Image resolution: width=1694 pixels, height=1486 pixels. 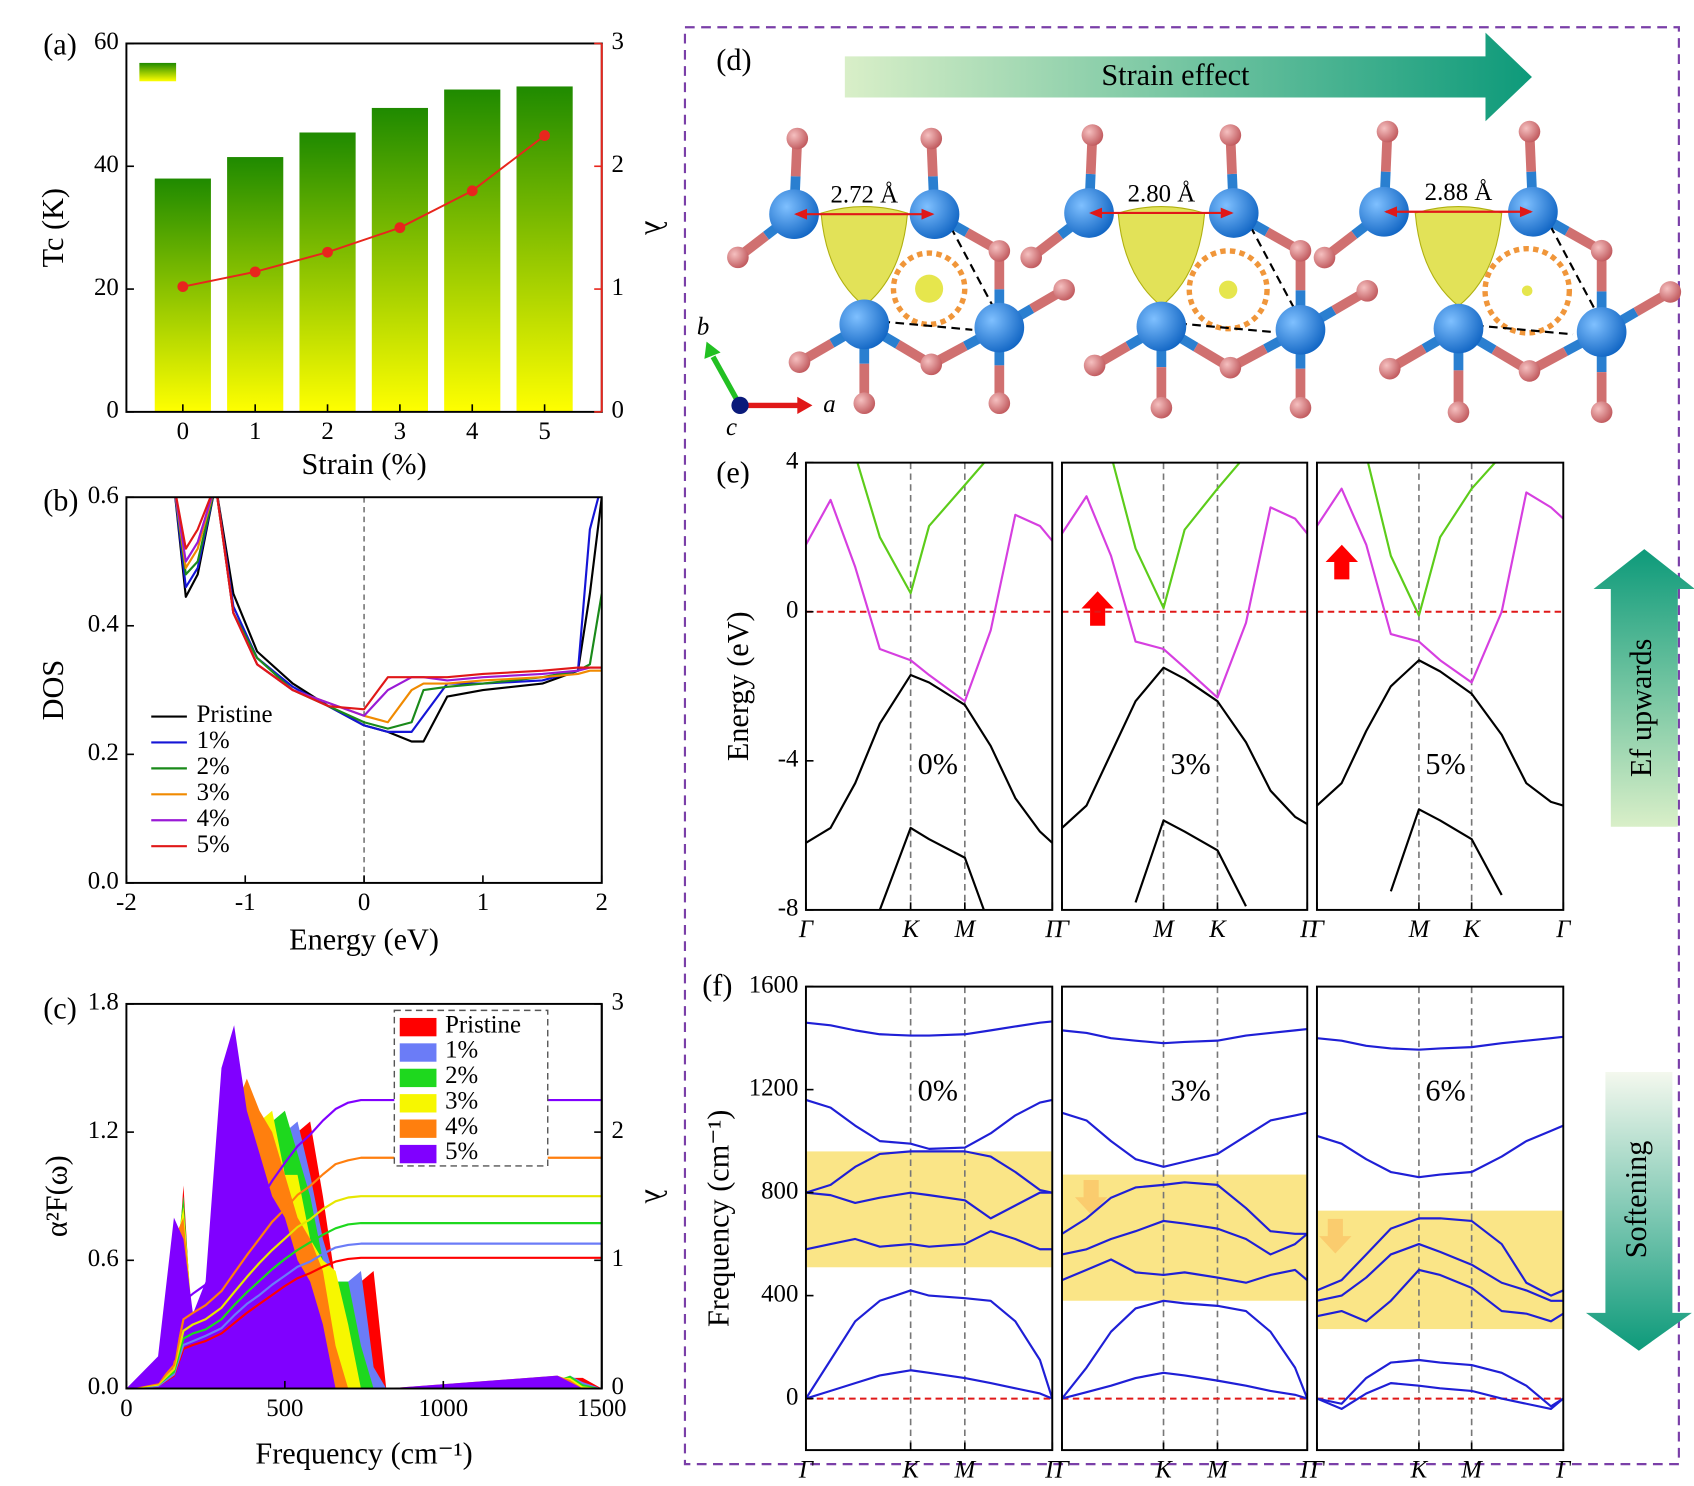 I want to click on area, so click(x=364, y=1207).